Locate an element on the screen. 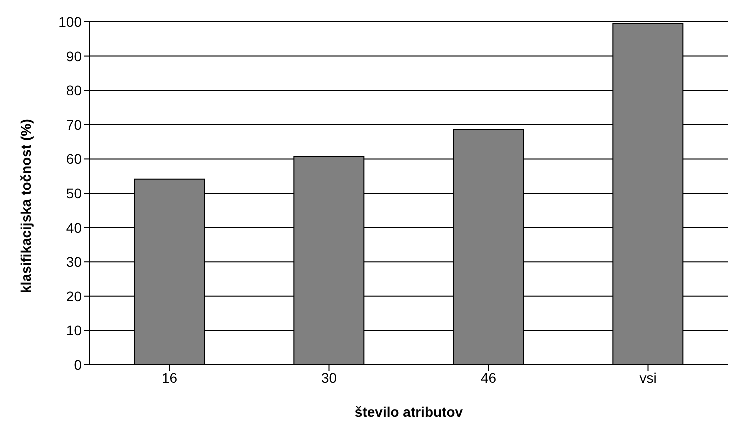 Image resolution: width=736 pixels, height=429 pixels. x-tick-label: 46 is located at coordinates (488, 378).